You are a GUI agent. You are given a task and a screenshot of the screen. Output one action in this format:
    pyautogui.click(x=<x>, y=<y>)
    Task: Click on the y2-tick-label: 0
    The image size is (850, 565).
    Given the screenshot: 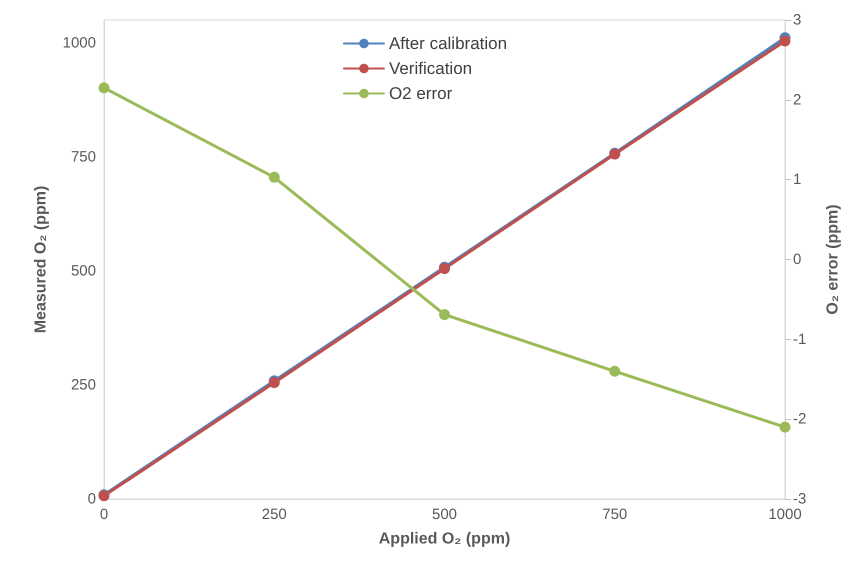 What is the action you would take?
    pyautogui.click(x=797, y=259)
    